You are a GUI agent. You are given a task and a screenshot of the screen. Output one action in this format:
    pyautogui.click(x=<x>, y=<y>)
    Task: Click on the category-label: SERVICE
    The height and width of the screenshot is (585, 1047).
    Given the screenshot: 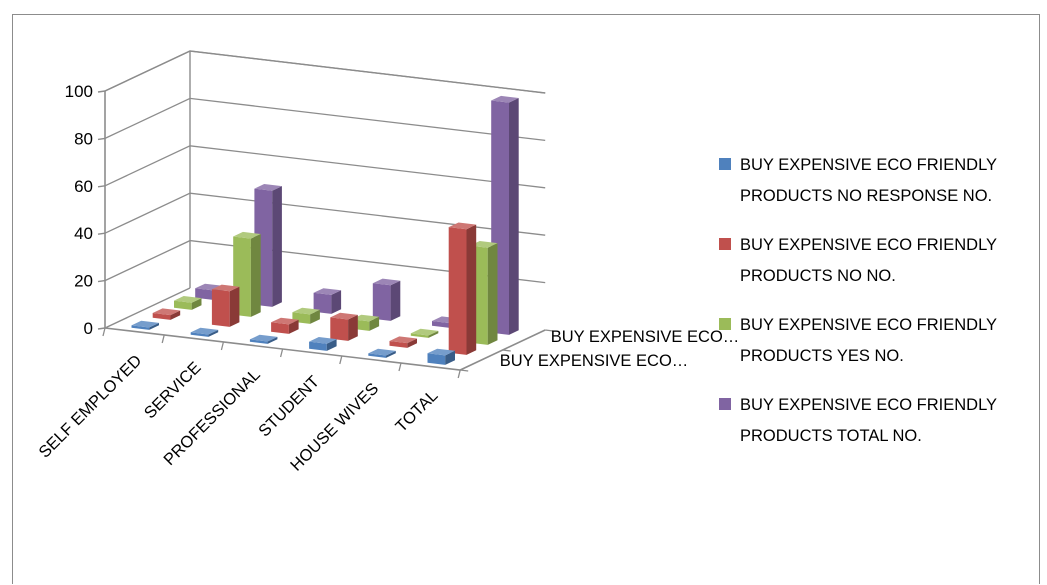 What is the action you would take?
    pyautogui.click(x=173, y=391)
    